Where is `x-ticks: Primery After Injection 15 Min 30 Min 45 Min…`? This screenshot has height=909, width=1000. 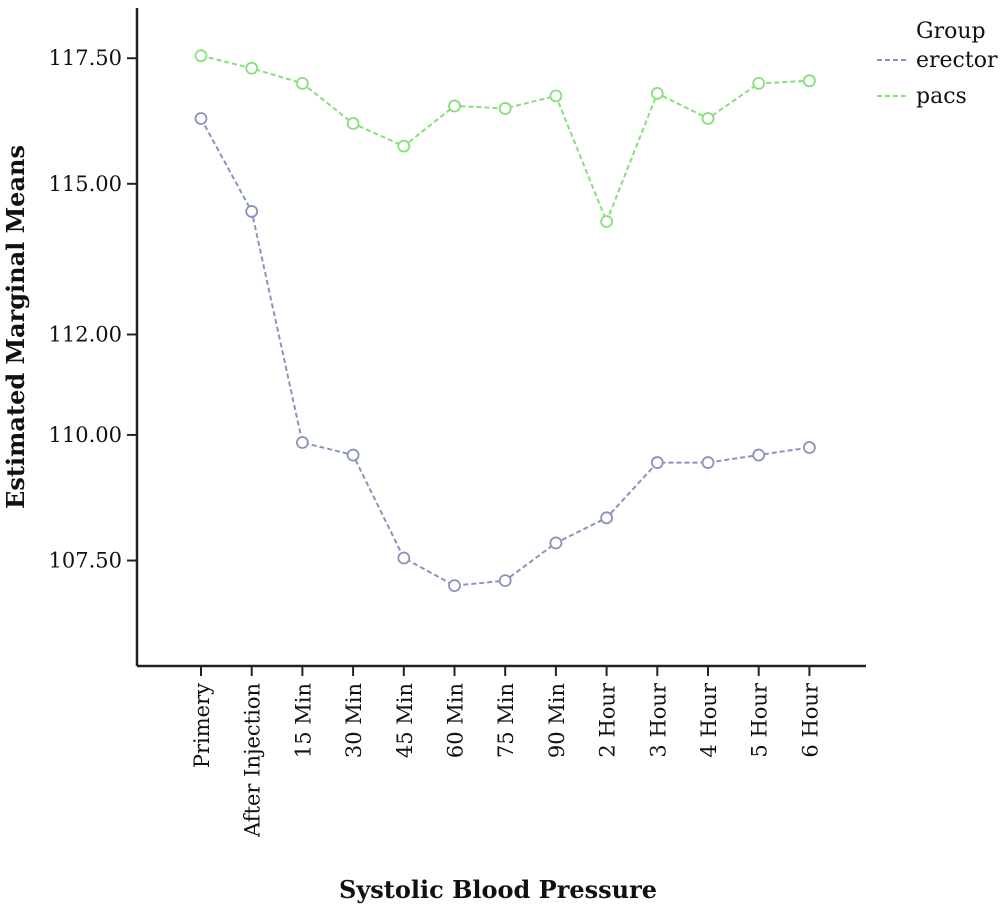
x-ticks: Primery After Injection 15 Min 30 Min 45 Min… is located at coordinates (506, 752).